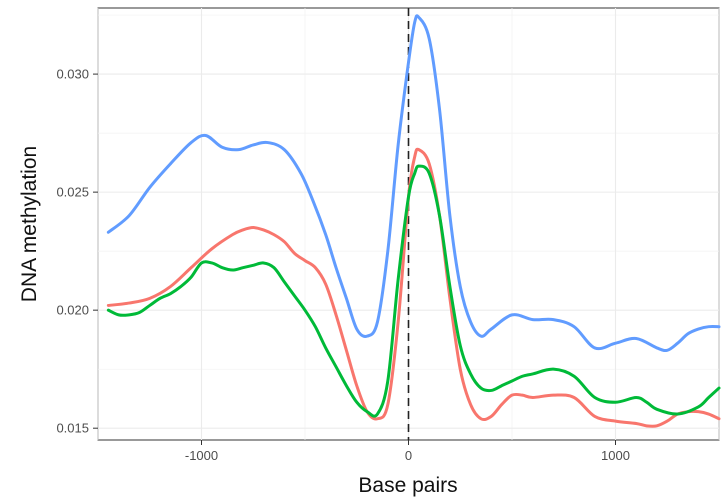 This screenshot has width=723, height=502. Describe the element at coordinates (72, 310) in the screenshot. I see `y-tick-label: 0.020` at that location.